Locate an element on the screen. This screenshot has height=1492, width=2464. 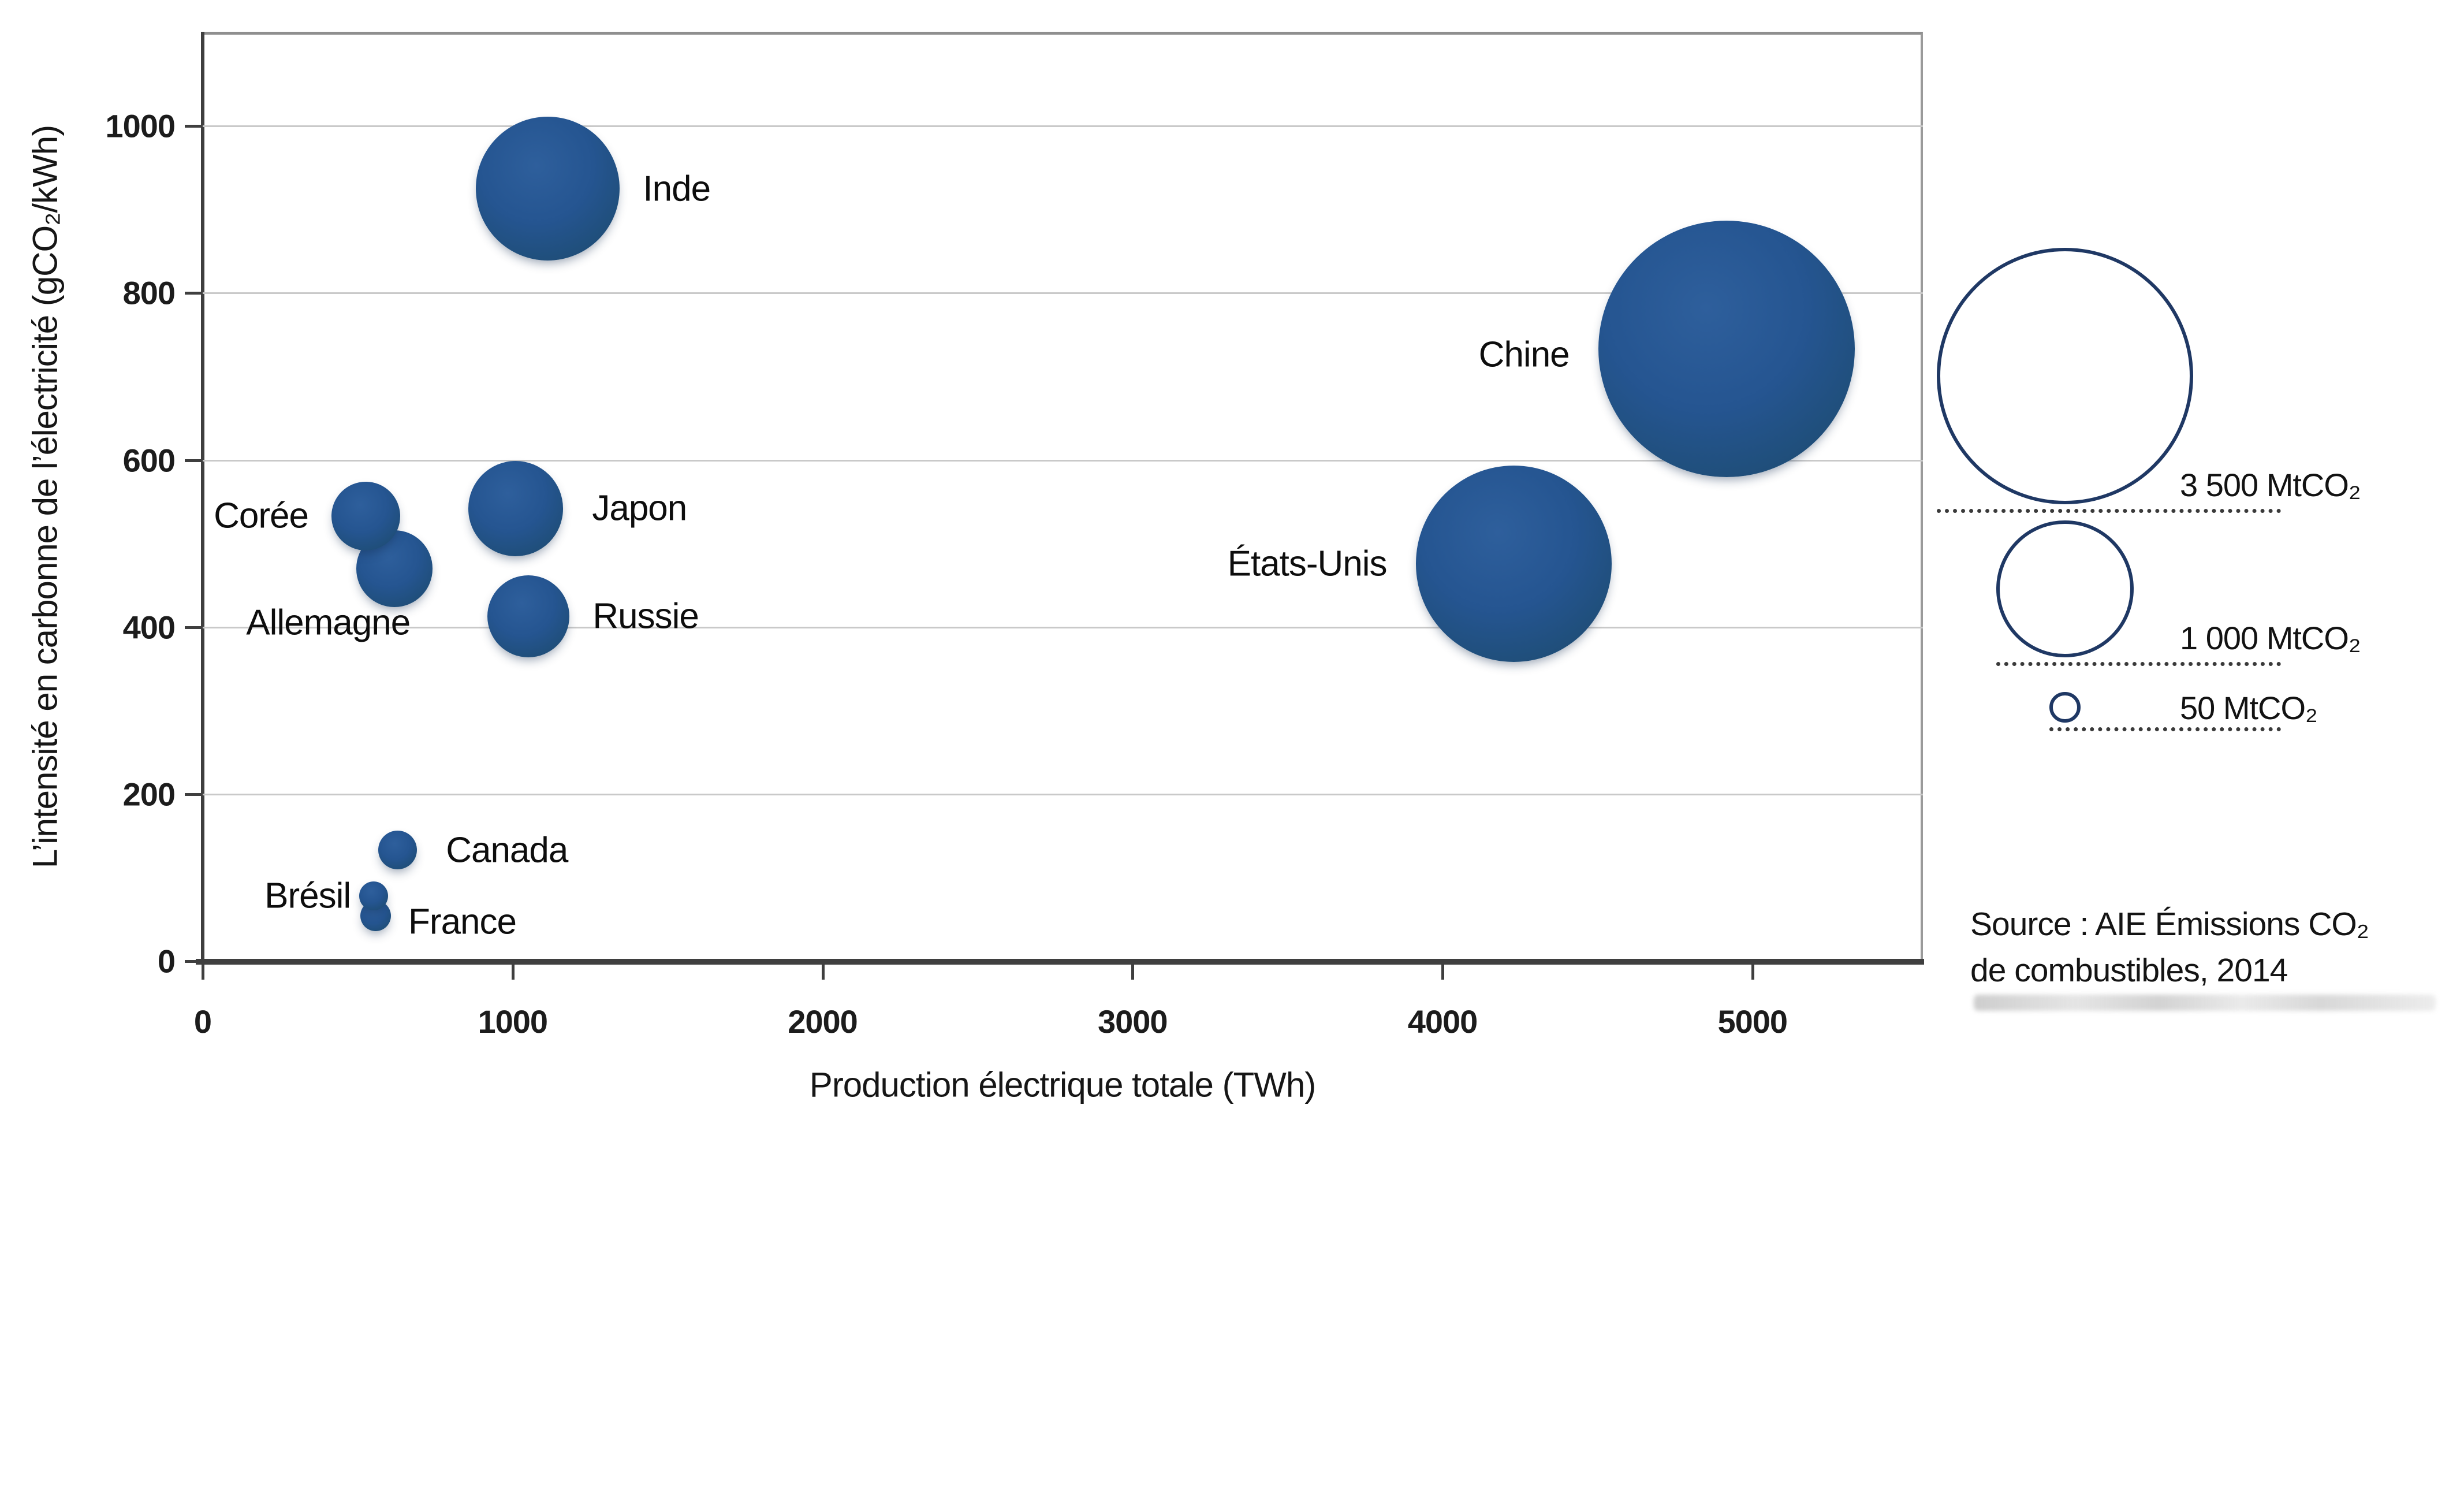
legend-label-3500: 3 500 MtCO₂ is located at coordinates (2270, 485).